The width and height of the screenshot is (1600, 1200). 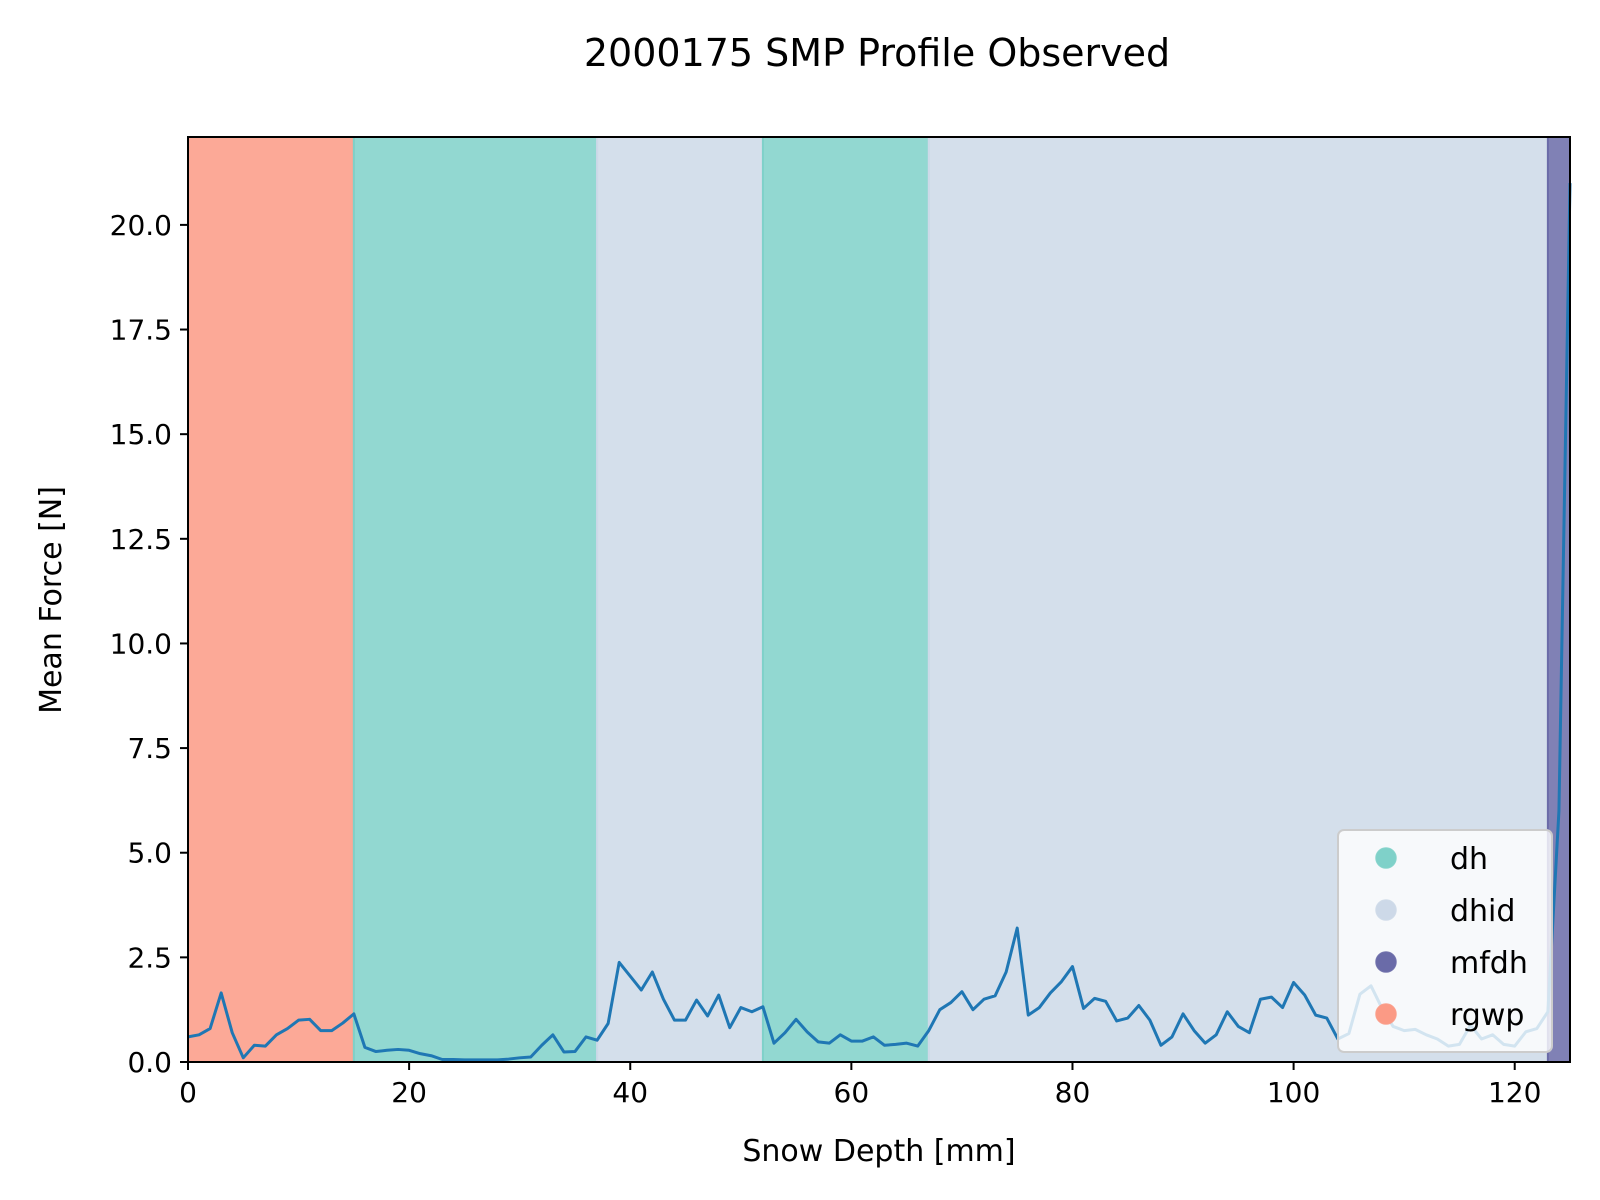 I want to click on y-tick-label: 2.5, so click(x=149, y=957).